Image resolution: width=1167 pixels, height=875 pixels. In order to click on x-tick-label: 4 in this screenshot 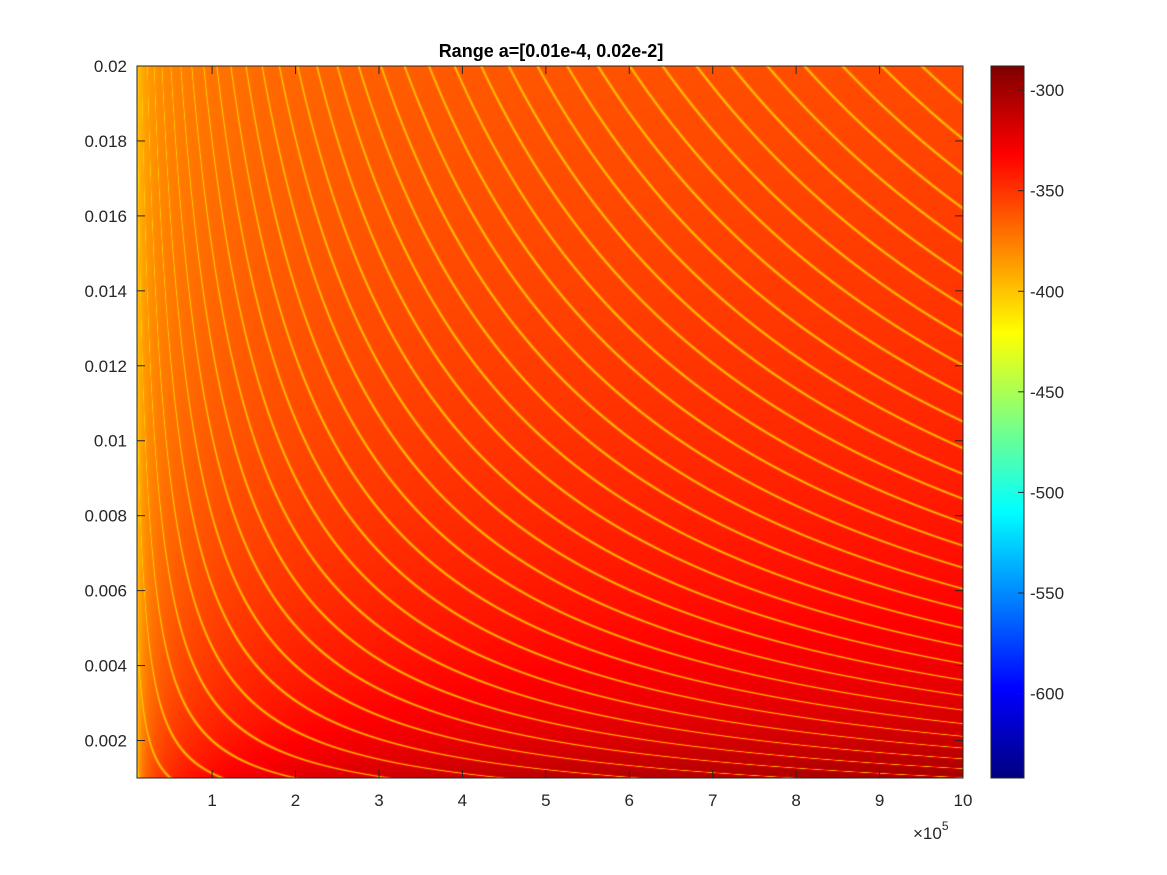, I will do `click(462, 800)`.